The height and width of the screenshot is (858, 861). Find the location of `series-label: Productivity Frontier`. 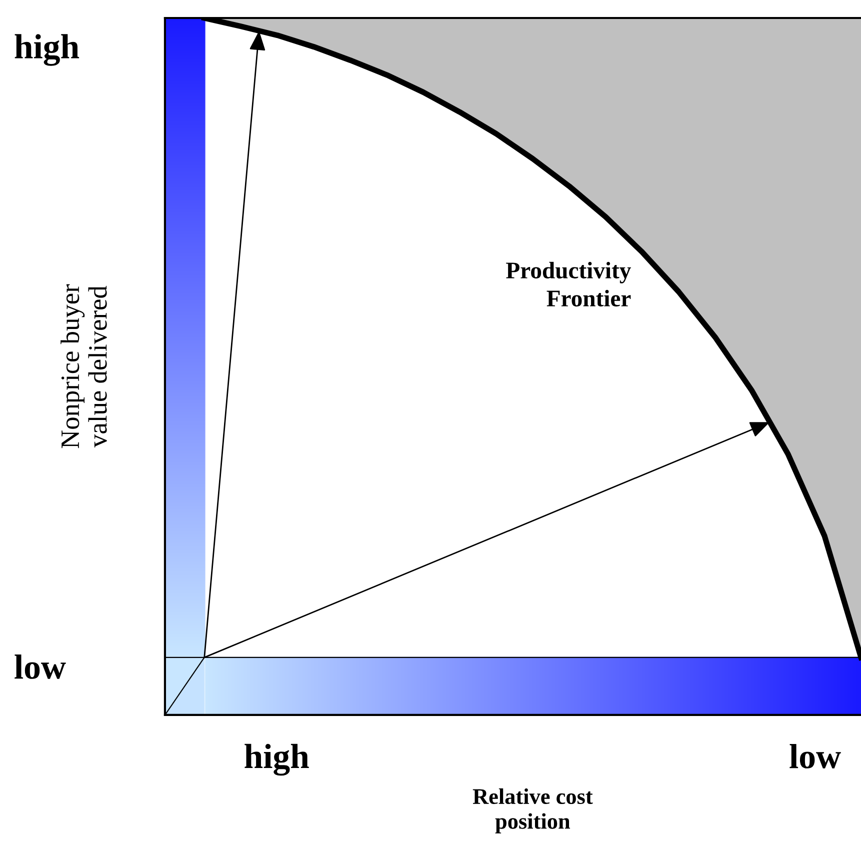

series-label: Productivity Frontier is located at coordinates (568, 284).